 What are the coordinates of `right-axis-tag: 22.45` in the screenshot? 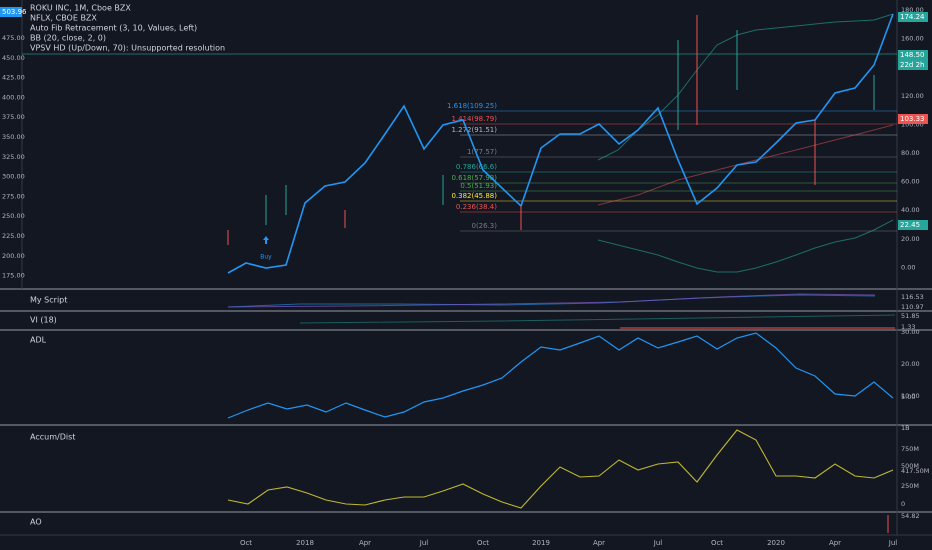 It's located at (910, 225).